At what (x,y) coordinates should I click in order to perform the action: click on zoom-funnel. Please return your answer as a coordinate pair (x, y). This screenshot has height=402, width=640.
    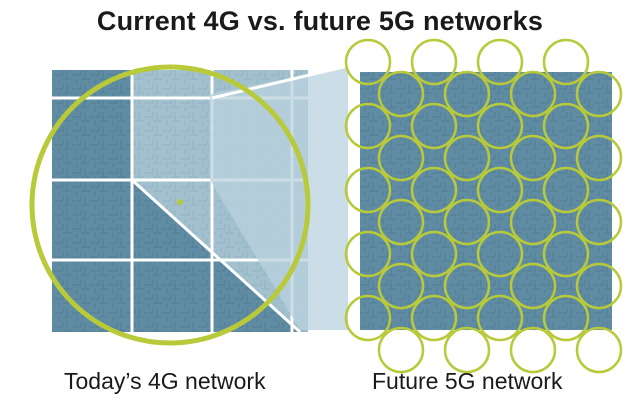
    Looking at the image, I should click on (279, 198).